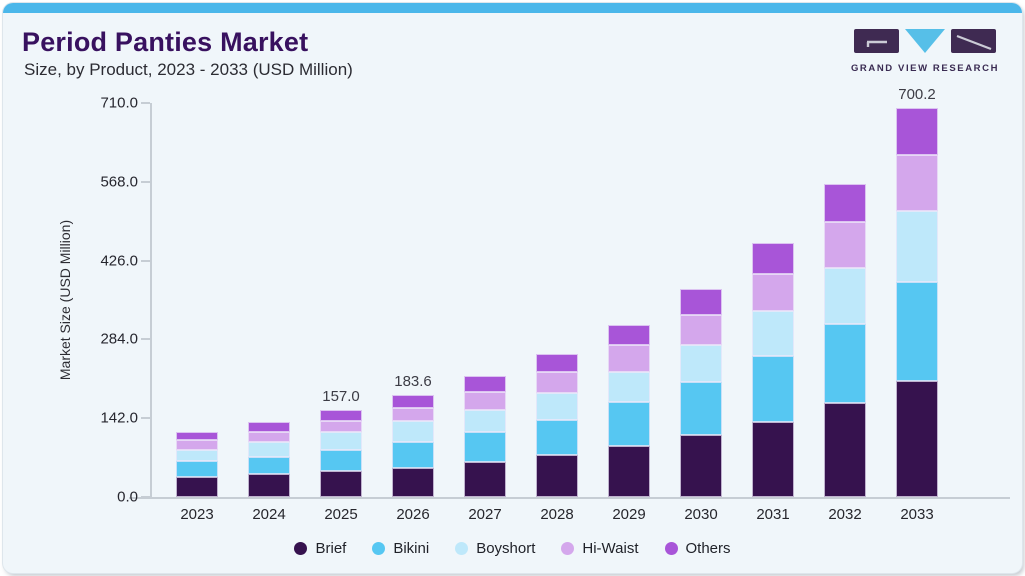 Image resolution: width=1025 pixels, height=576 pixels. What do you see at coordinates (671, 548) in the screenshot?
I see `legend-dot-others-icon` at bounding box center [671, 548].